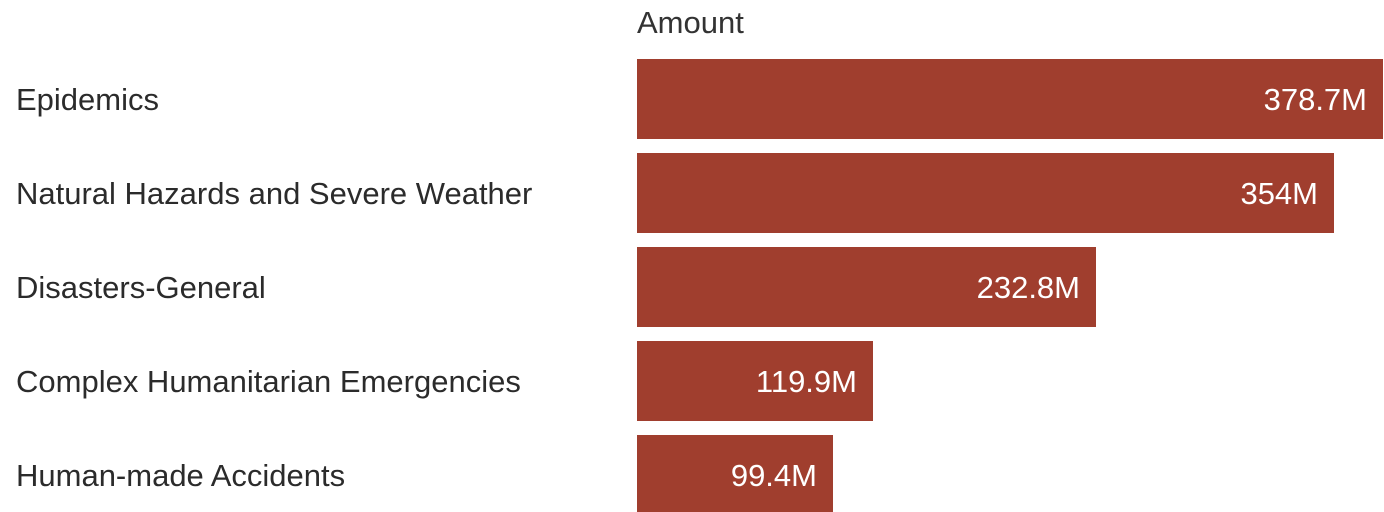 The width and height of the screenshot is (1384, 512). What do you see at coordinates (806, 381) in the screenshot?
I see `value-label-complex-humanitarian-emergencies: 119.9M` at bounding box center [806, 381].